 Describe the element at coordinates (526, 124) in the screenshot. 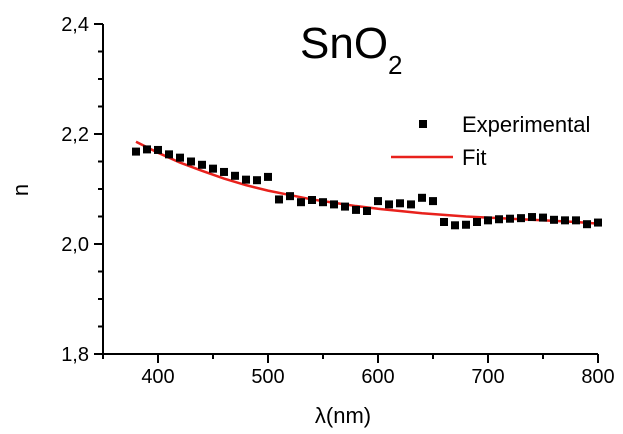

I see `legend-label-experimental: Experimental` at that location.